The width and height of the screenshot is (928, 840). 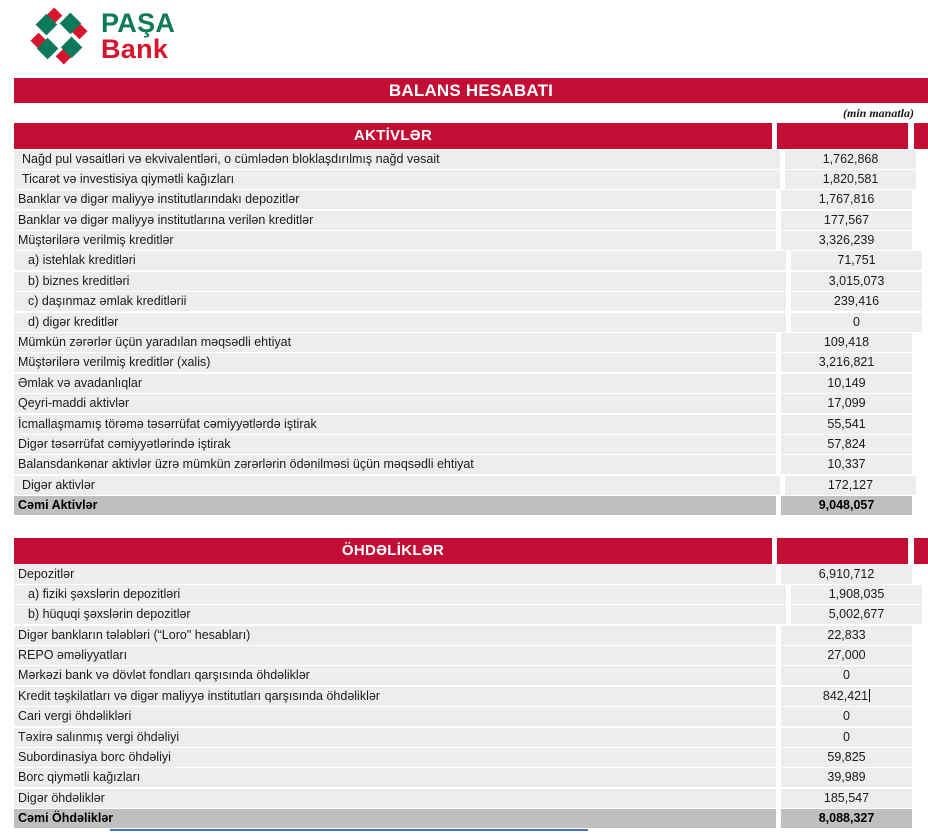 What do you see at coordinates (846, 363) in the screenshot?
I see `row-value-cell: 3,216,821` at bounding box center [846, 363].